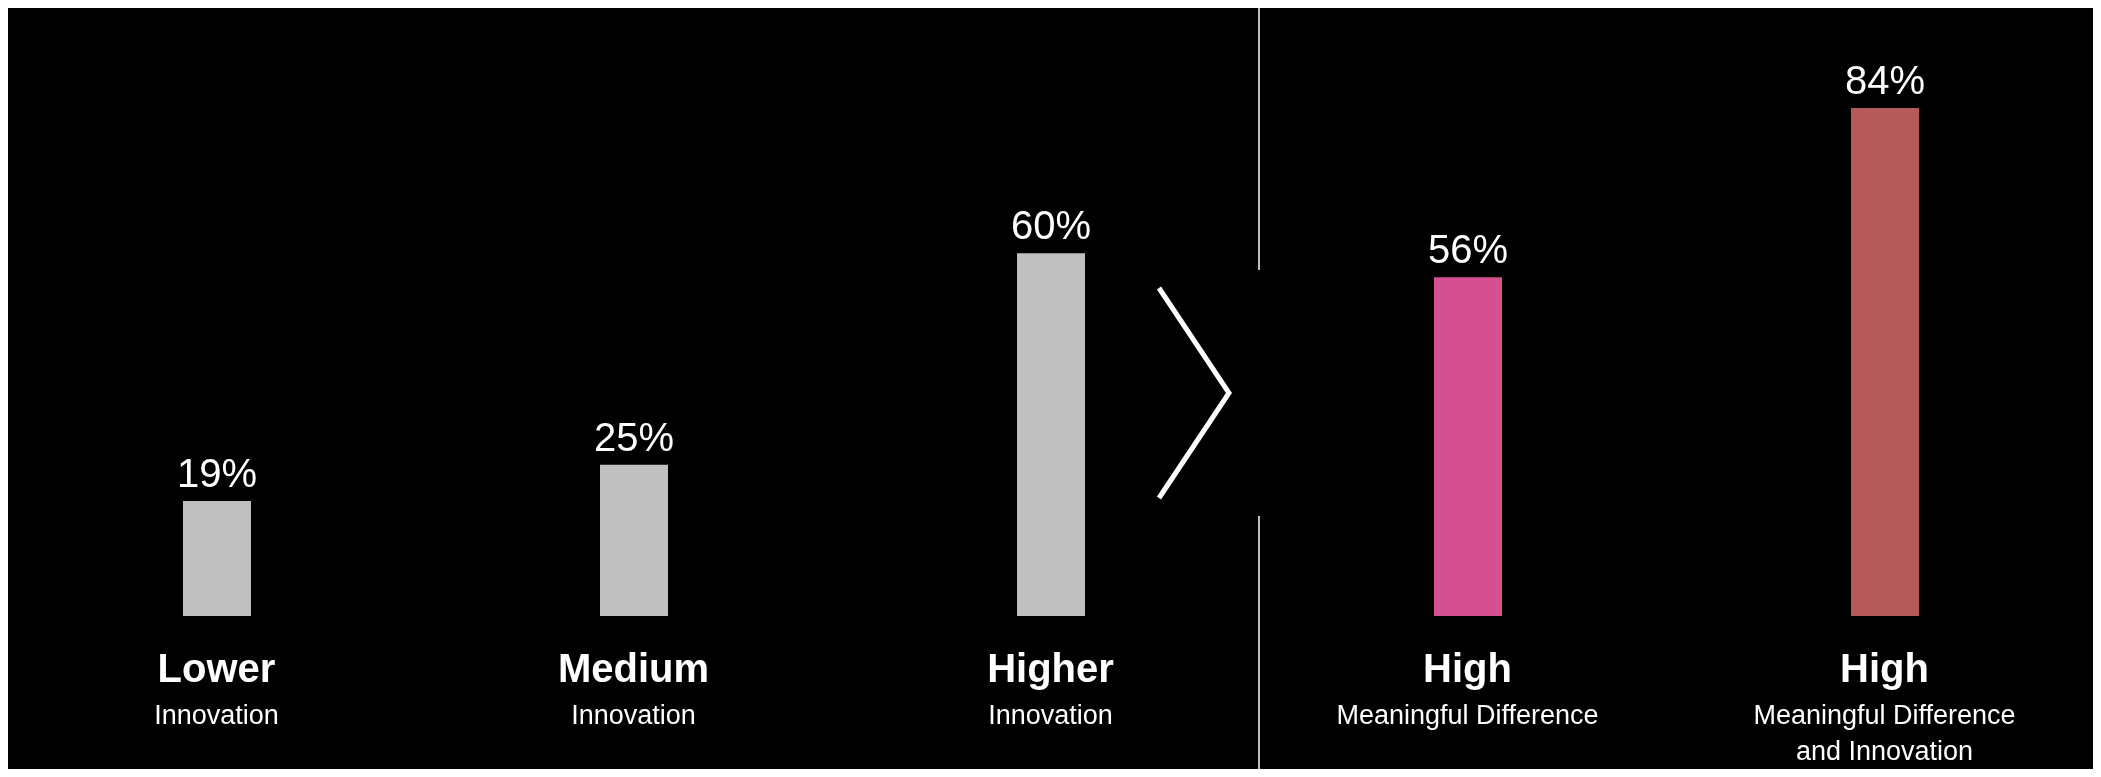  I want to click on data-label: 25%, so click(634, 436).